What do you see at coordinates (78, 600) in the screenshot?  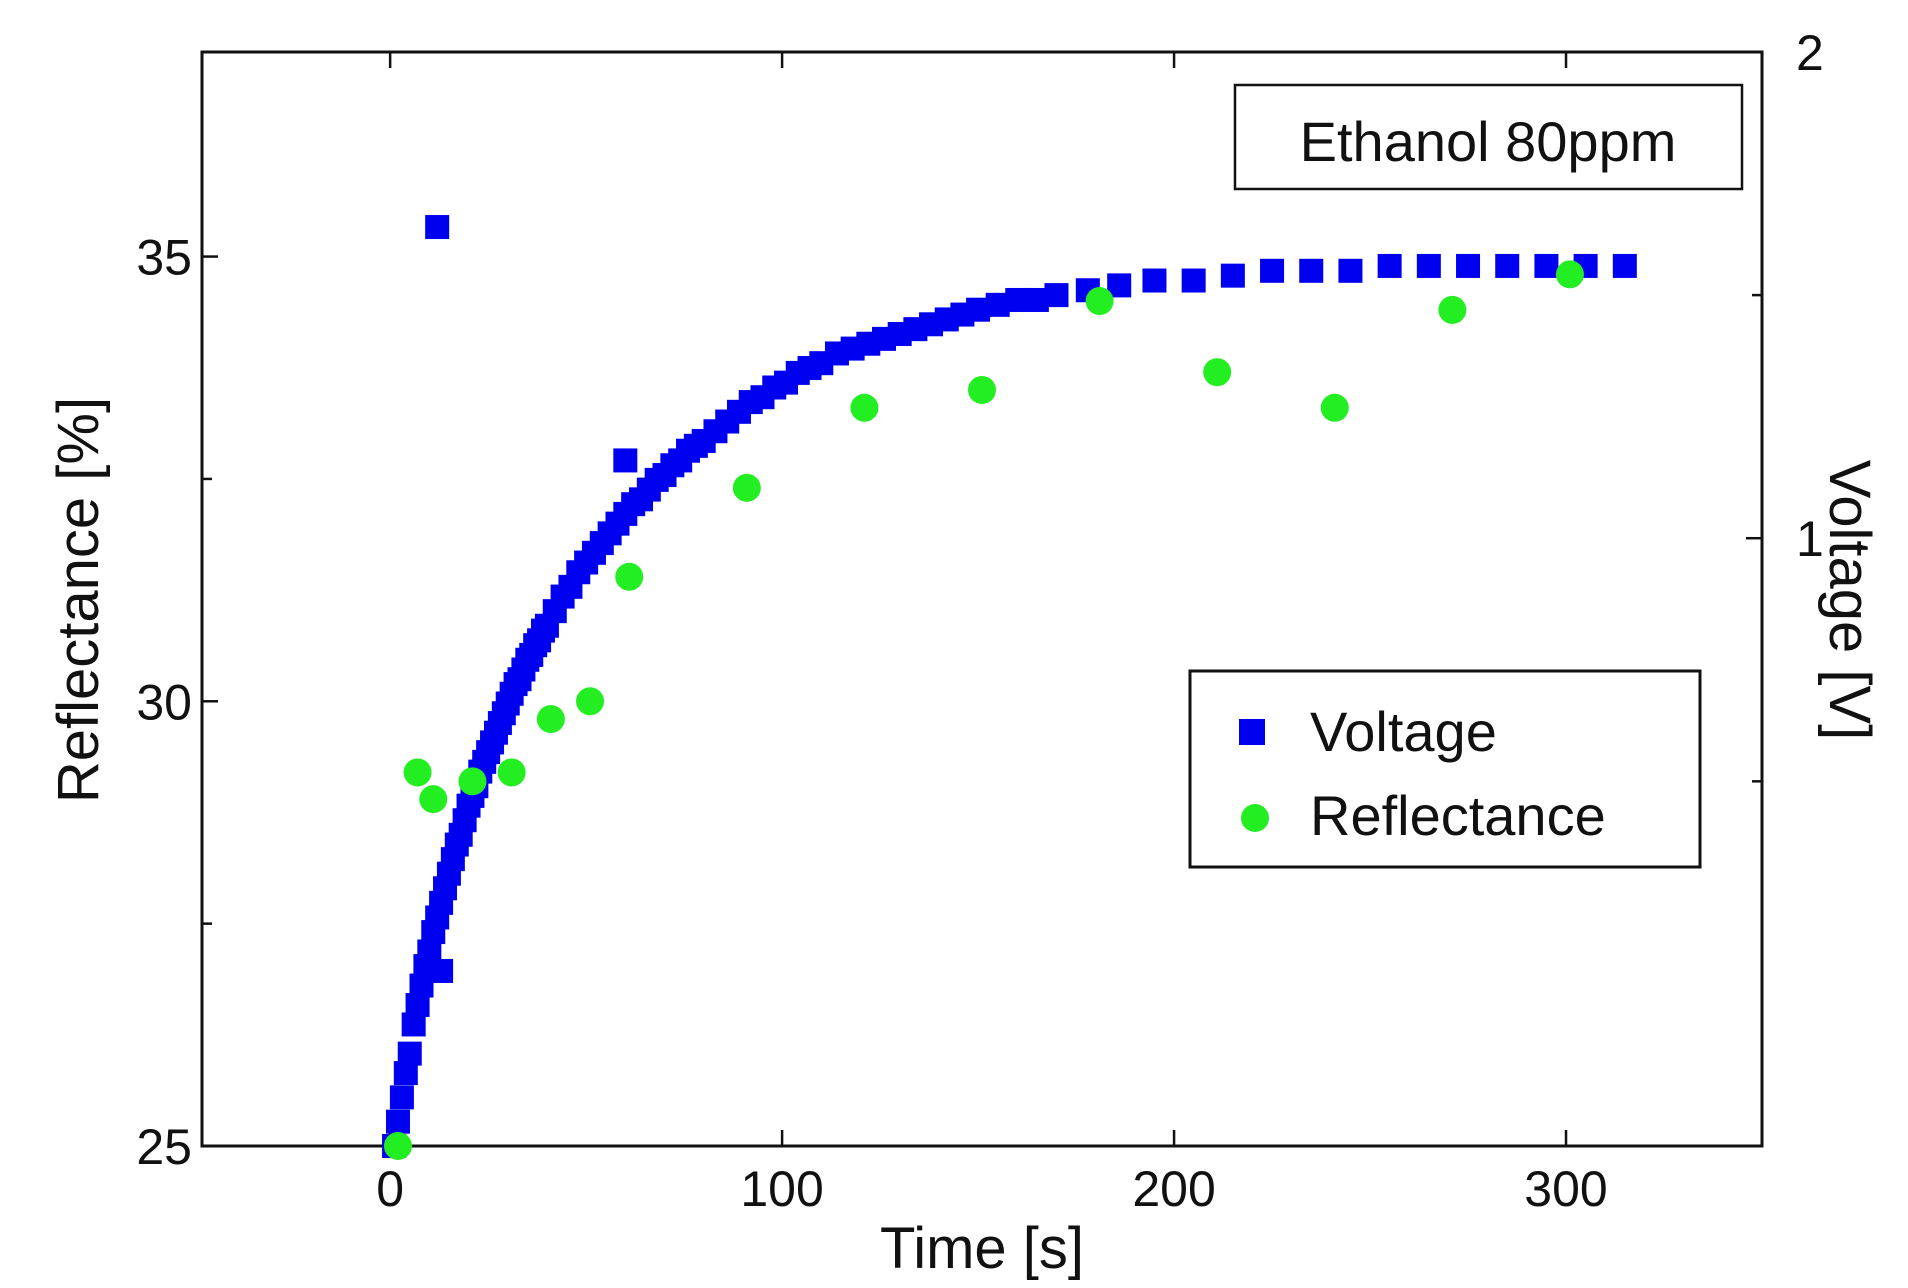 I see `y-axis-title: Reflectance [%]` at bounding box center [78, 600].